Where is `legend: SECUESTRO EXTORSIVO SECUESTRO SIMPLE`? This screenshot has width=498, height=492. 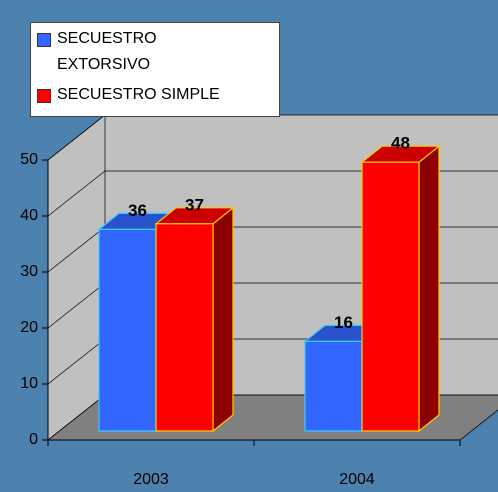 legend: SECUESTRO EXTORSIVO SECUESTRO SIMPLE is located at coordinates (155, 69).